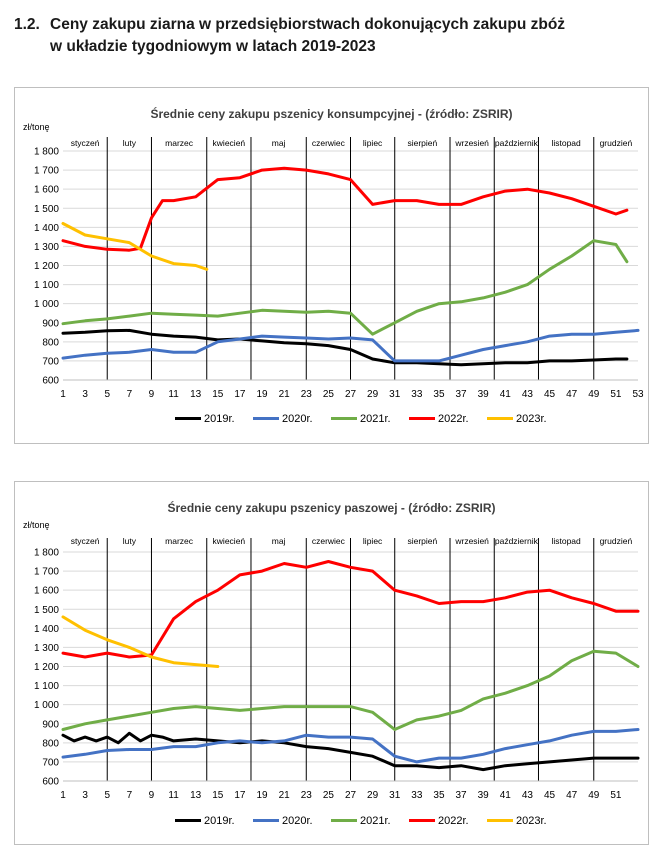 The image size is (663, 858). Describe the element at coordinates (46, 304) in the screenshot. I see `y-tick-label: 1 000` at that location.